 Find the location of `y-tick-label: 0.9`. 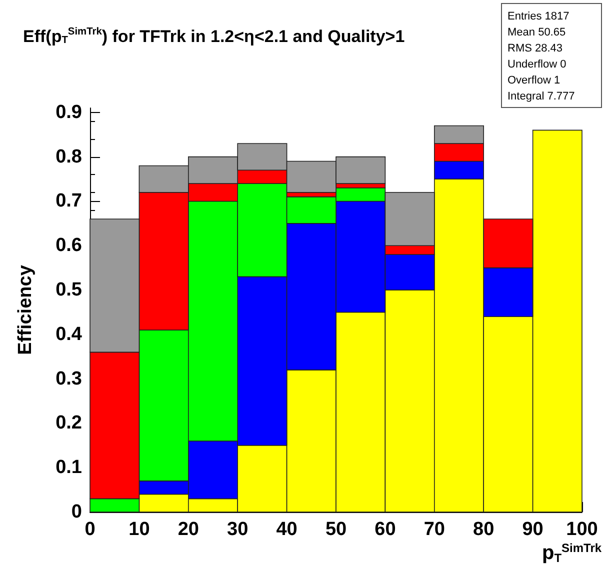

y-tick-label: 0.9 is located at coordinates (69, 112).